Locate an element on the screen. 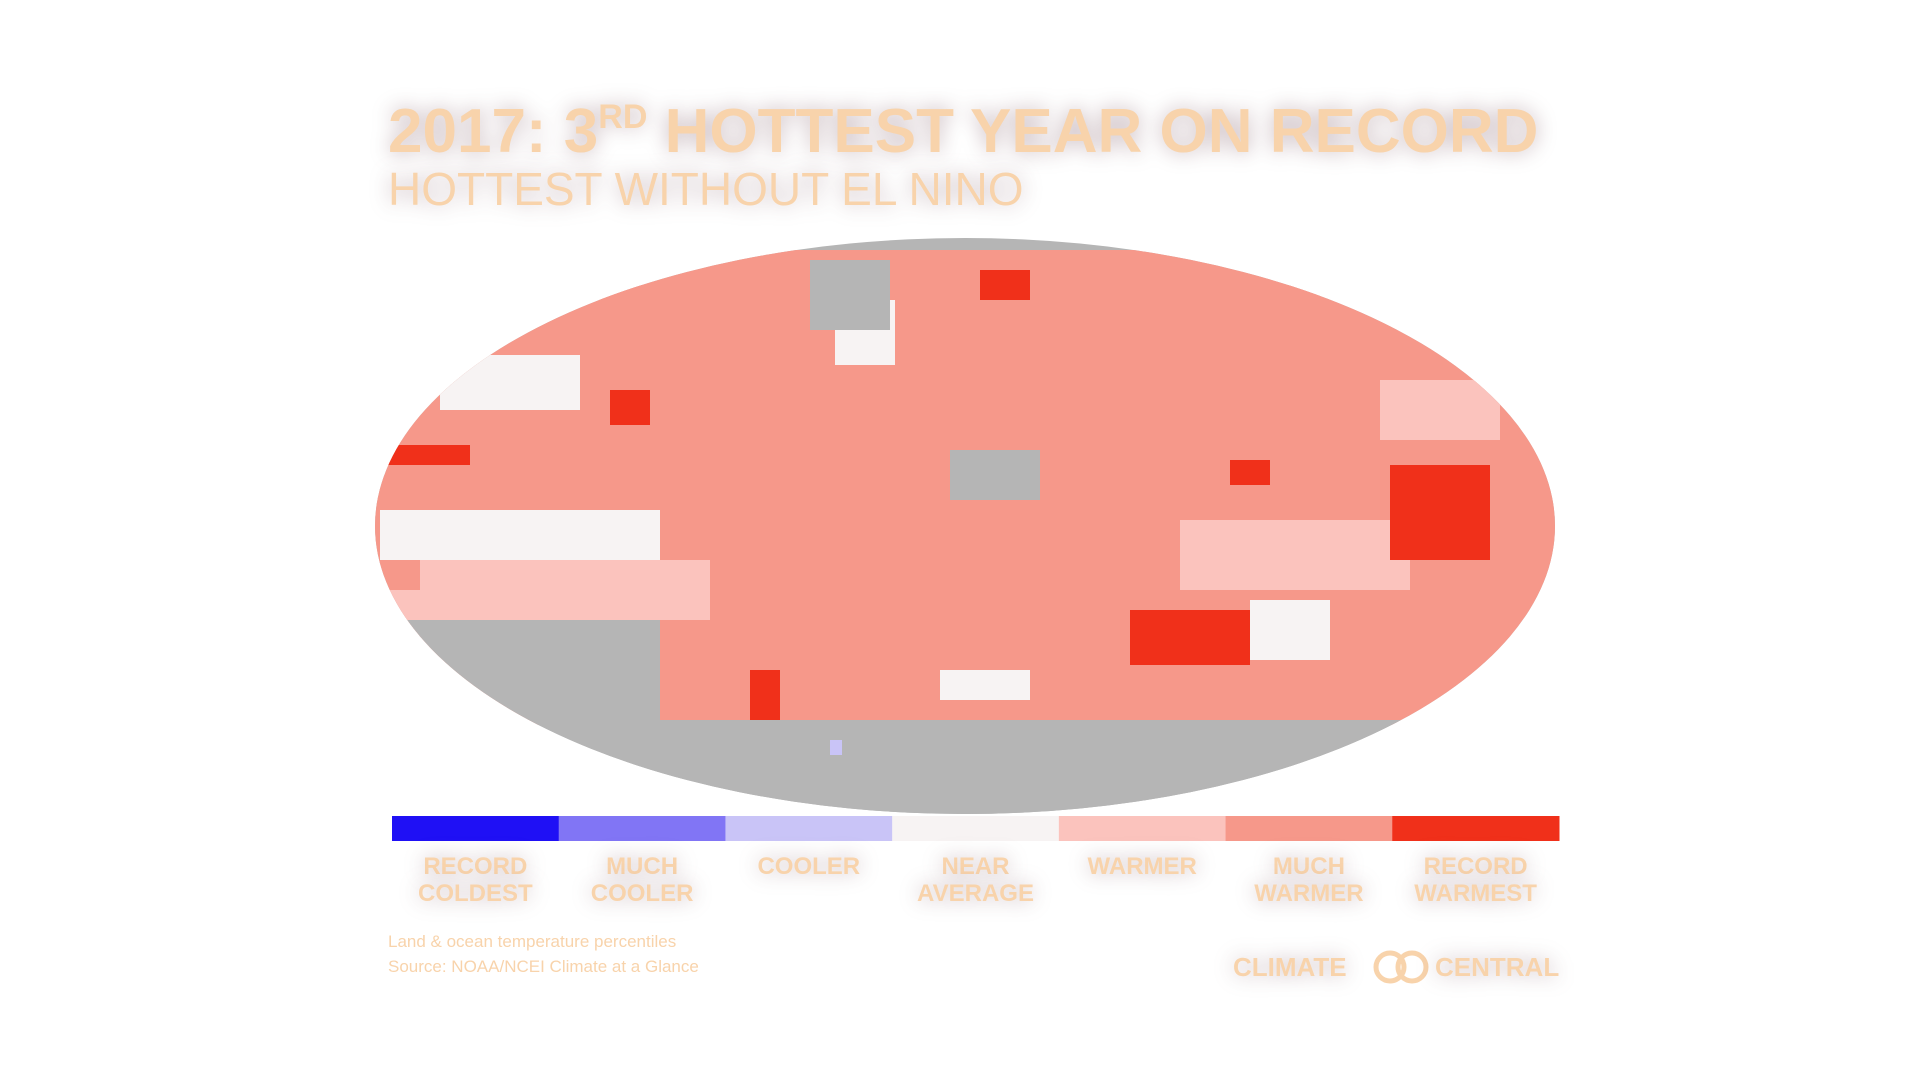 This screenshot has height=1080, width=1920. legend-label: COLDEST is located at coordinates (475, 893).